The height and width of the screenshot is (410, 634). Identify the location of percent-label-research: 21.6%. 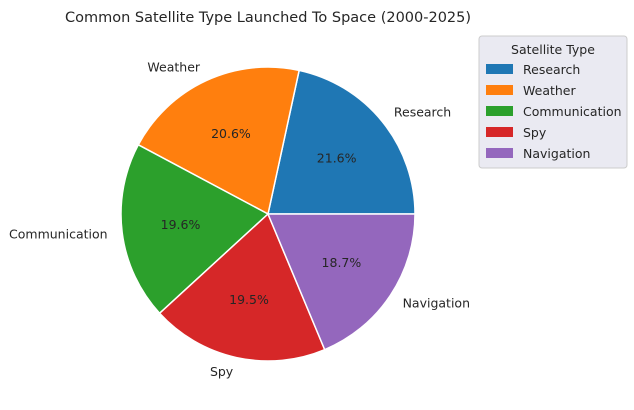
(337, 158).